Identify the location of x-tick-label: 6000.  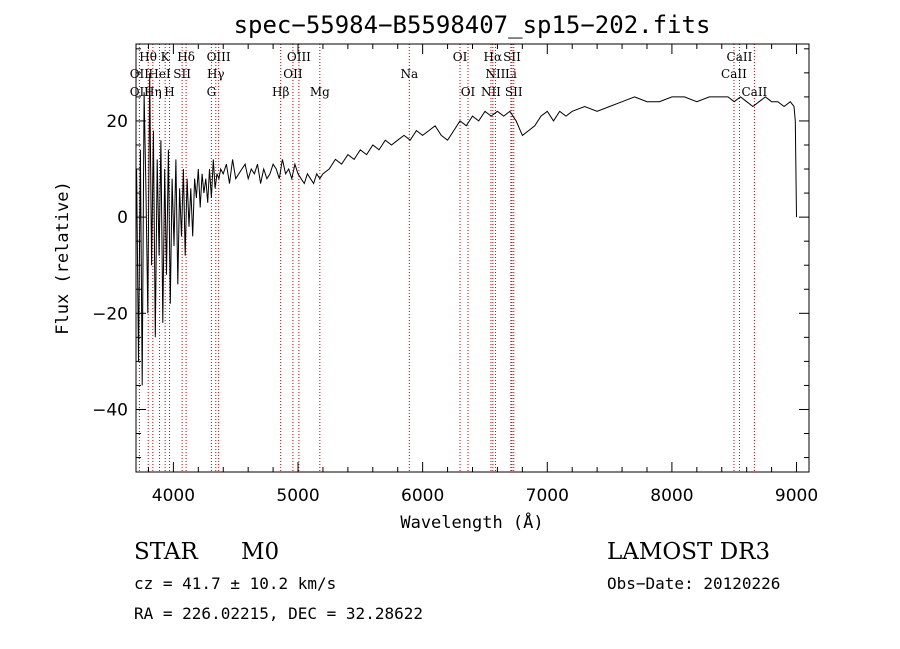
(422, 496).